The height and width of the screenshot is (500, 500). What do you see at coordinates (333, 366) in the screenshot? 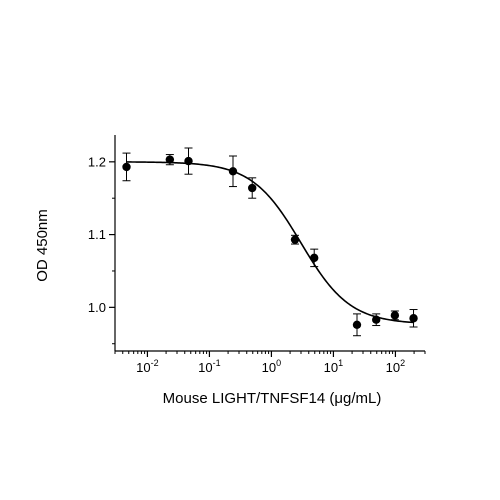
I see `x-tick-label: 10¹` at bounding box center [333, 366].